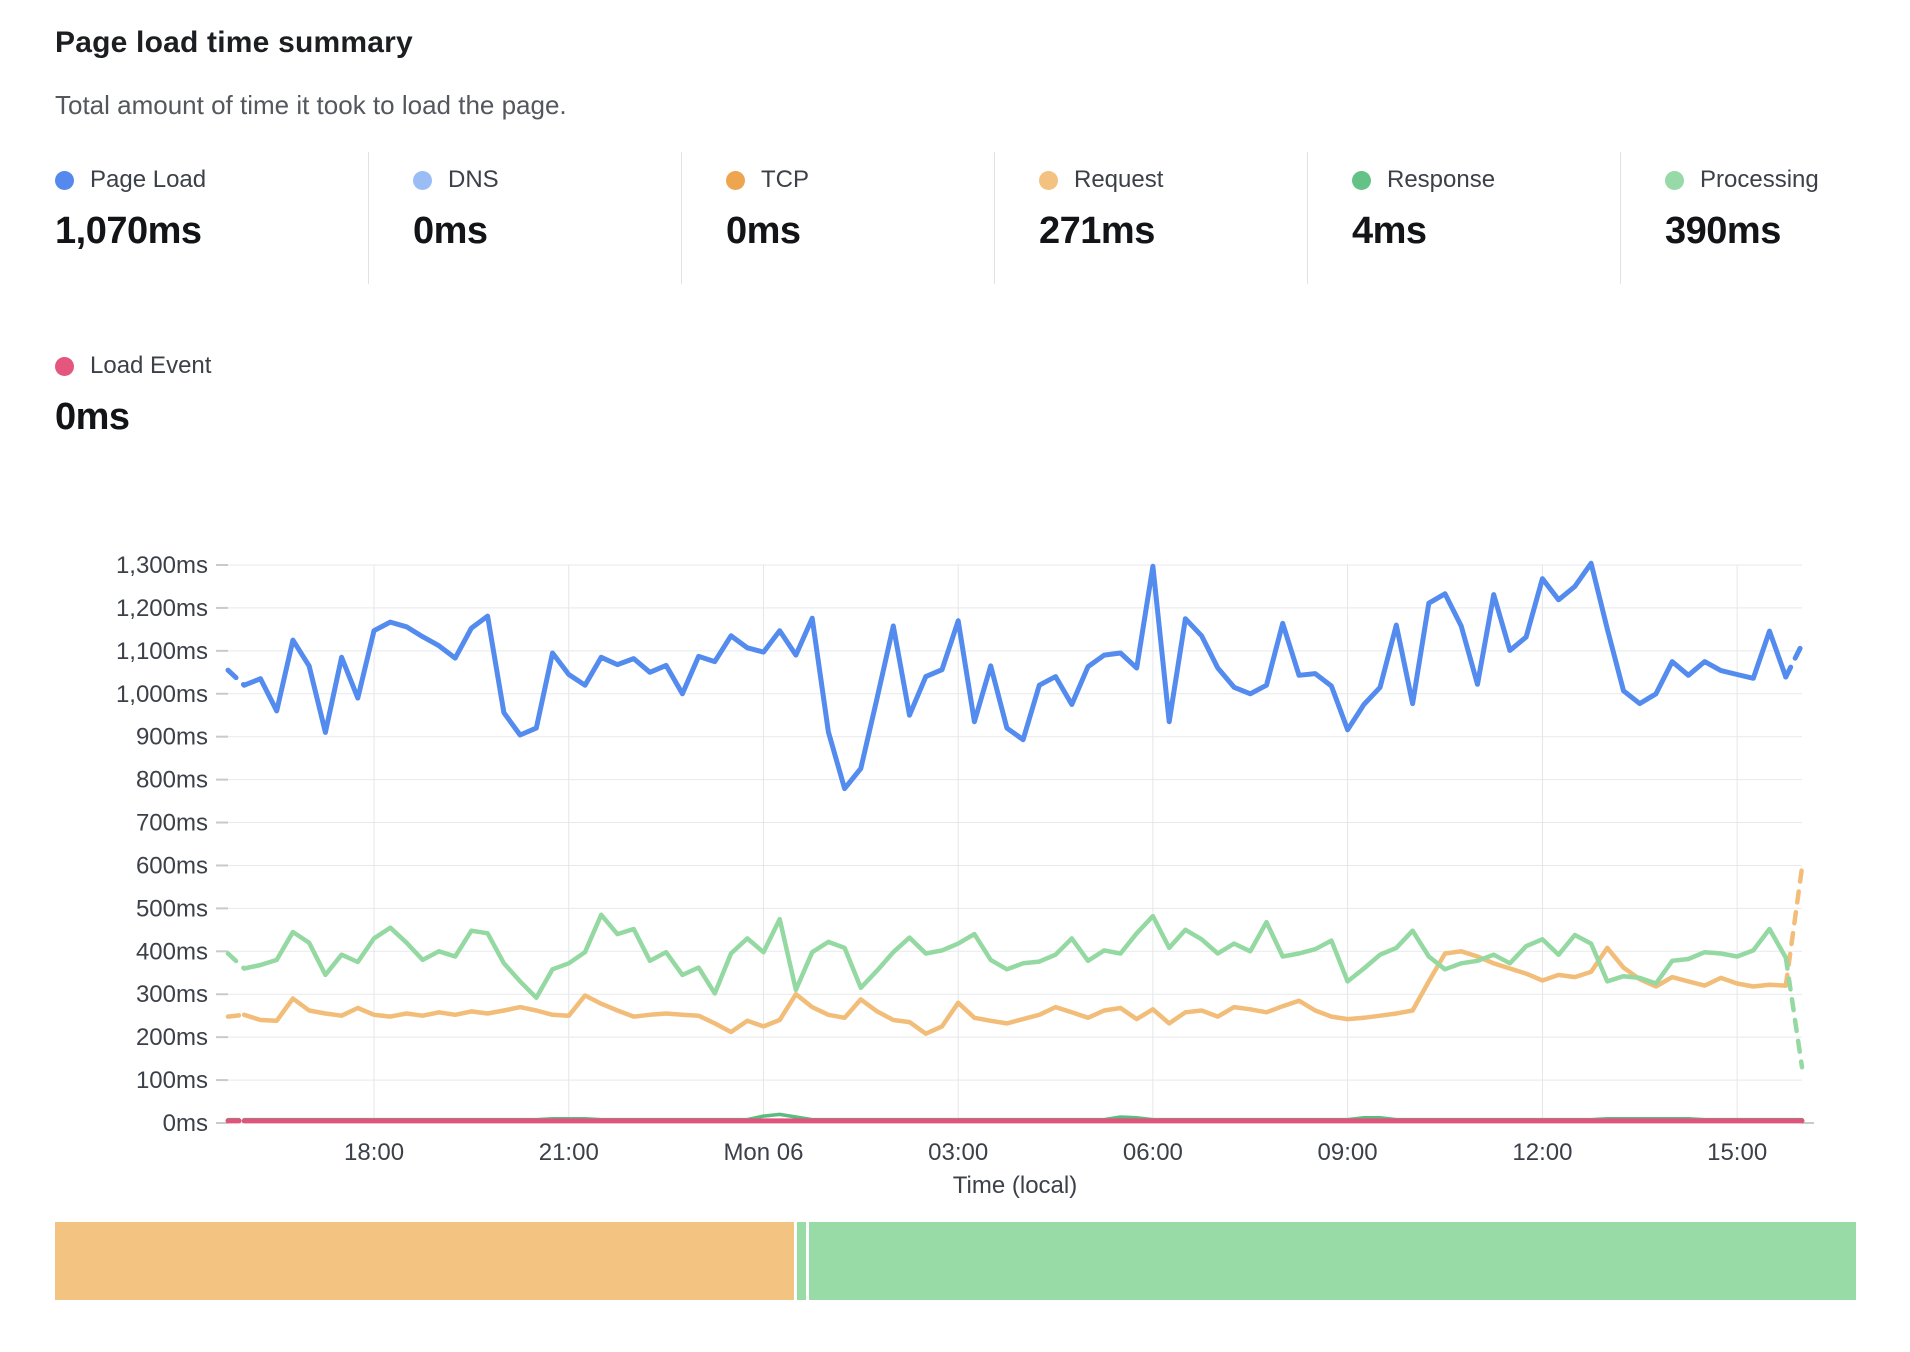 The width and height of the screenshot is (1910, 1352). I want to click on y-axis-tick-label: 600ms, so click(172, 865).